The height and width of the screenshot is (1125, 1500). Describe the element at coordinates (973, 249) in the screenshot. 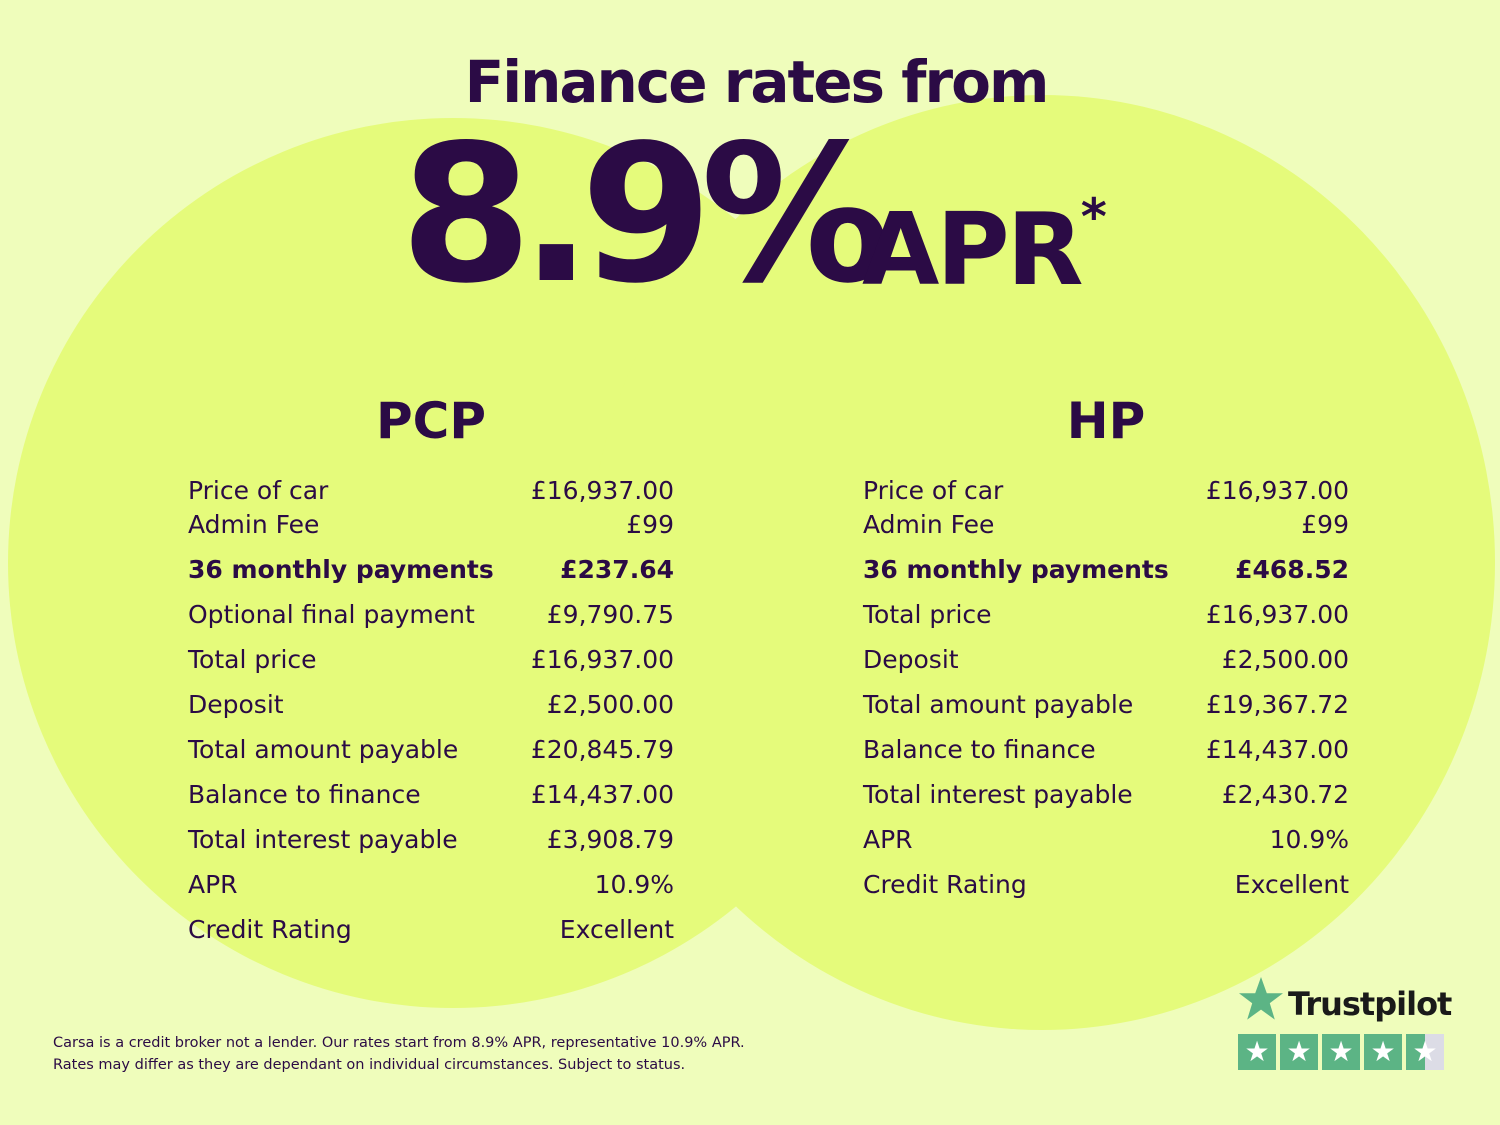

I see `apr-label: APR` at that location.